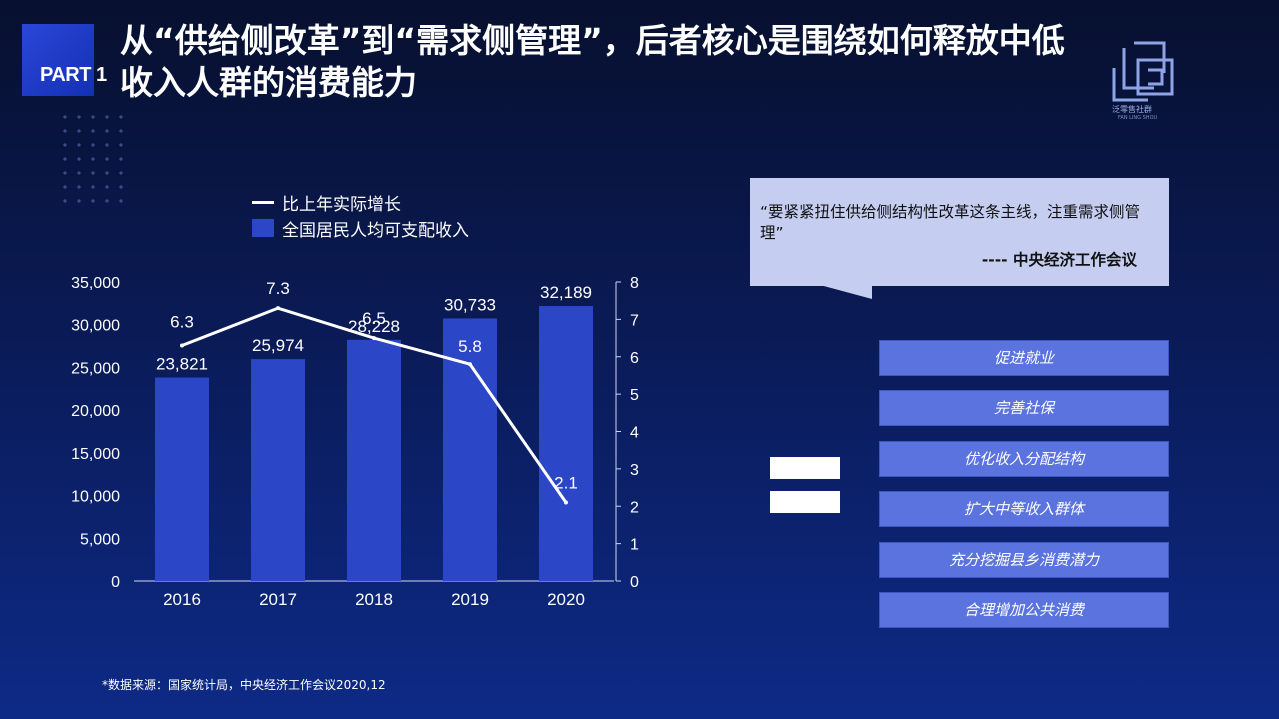 The image size is (1279, 719). Describe the element at coordinates (263, 228) in the screenshot. I see `legend-bar-swatch` at that location.